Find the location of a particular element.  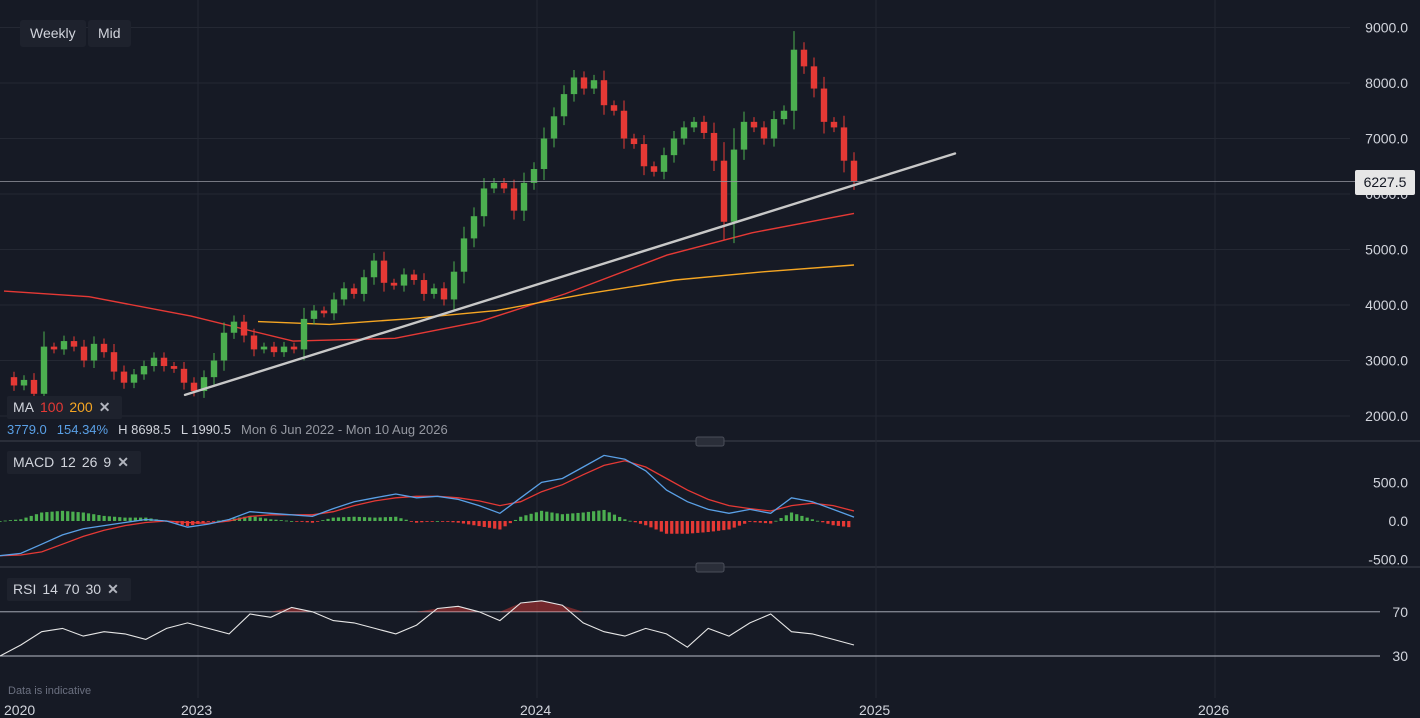

ma-legend-label: MA is located at coordinates (23, 407).